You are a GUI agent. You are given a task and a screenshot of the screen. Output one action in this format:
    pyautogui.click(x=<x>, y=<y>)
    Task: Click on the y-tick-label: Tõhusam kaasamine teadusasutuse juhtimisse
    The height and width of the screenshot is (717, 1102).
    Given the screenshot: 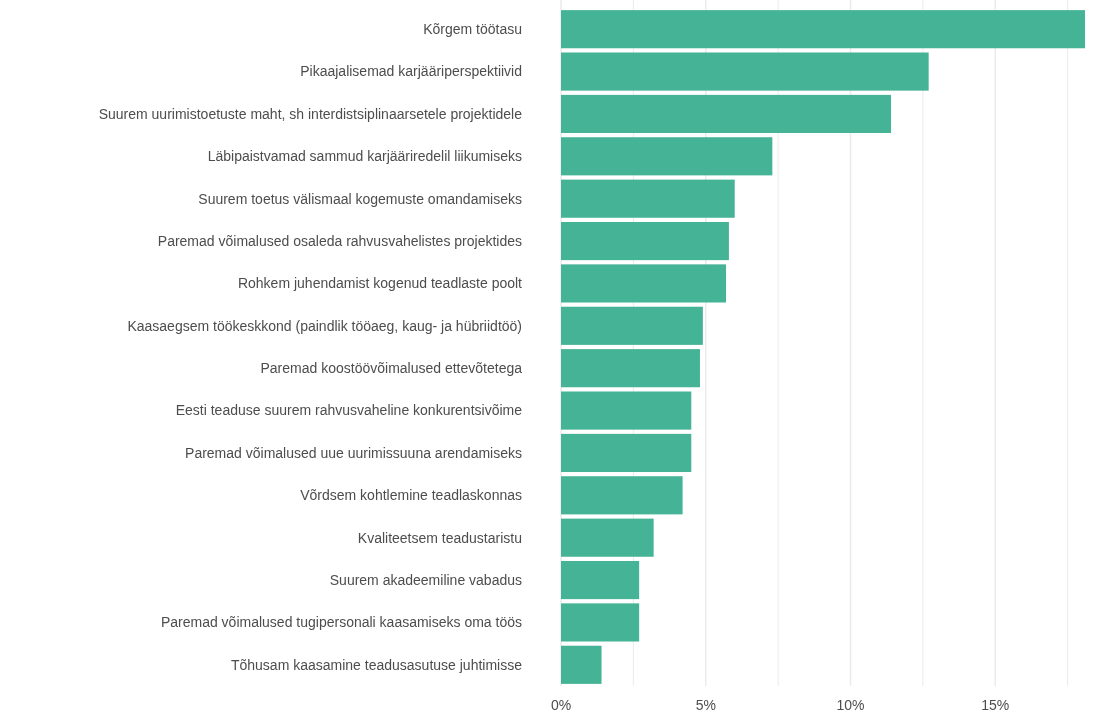 What is the action you would take?
    pyautogui.click(x=376, y=664)
    